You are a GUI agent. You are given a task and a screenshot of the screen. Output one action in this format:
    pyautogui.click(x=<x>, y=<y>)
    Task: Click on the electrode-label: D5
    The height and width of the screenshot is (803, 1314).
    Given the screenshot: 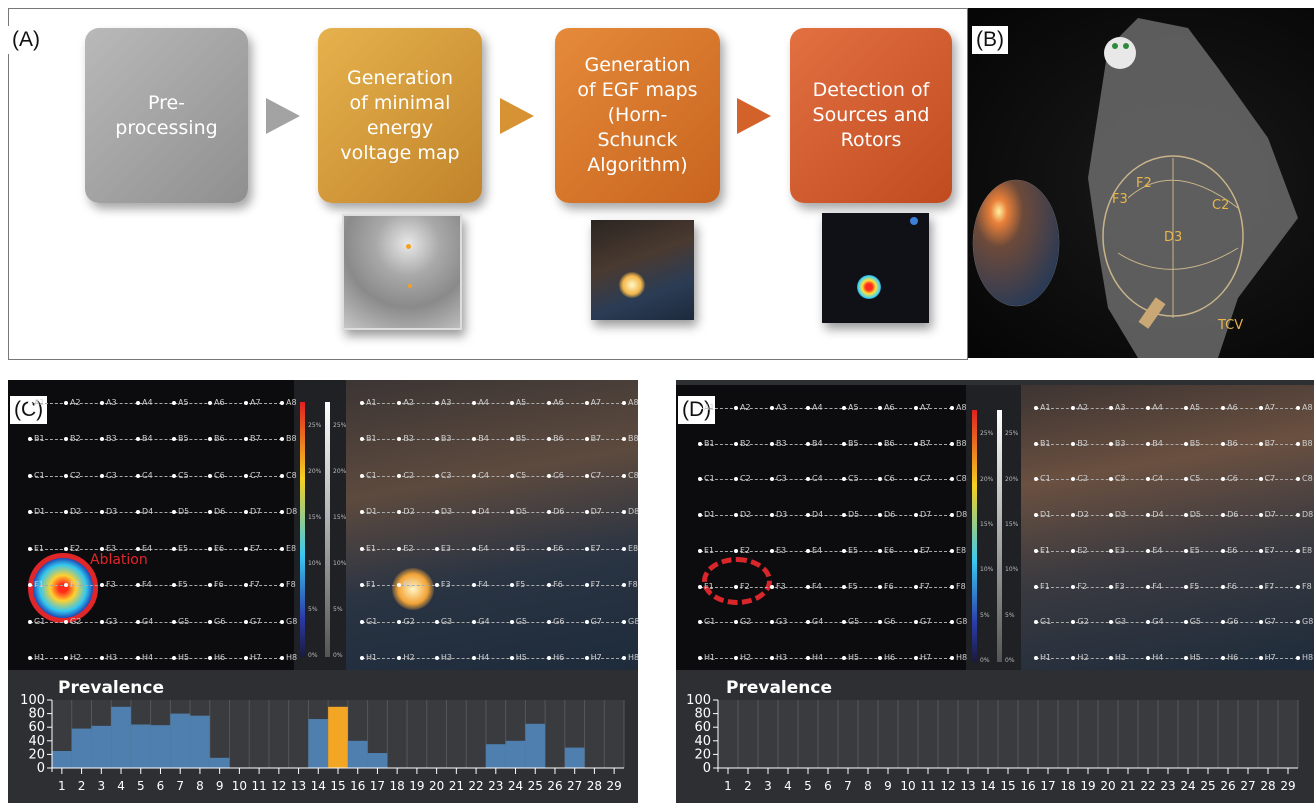 What is the action you would take?
    pyautogui.click(x=854, y=515)
    